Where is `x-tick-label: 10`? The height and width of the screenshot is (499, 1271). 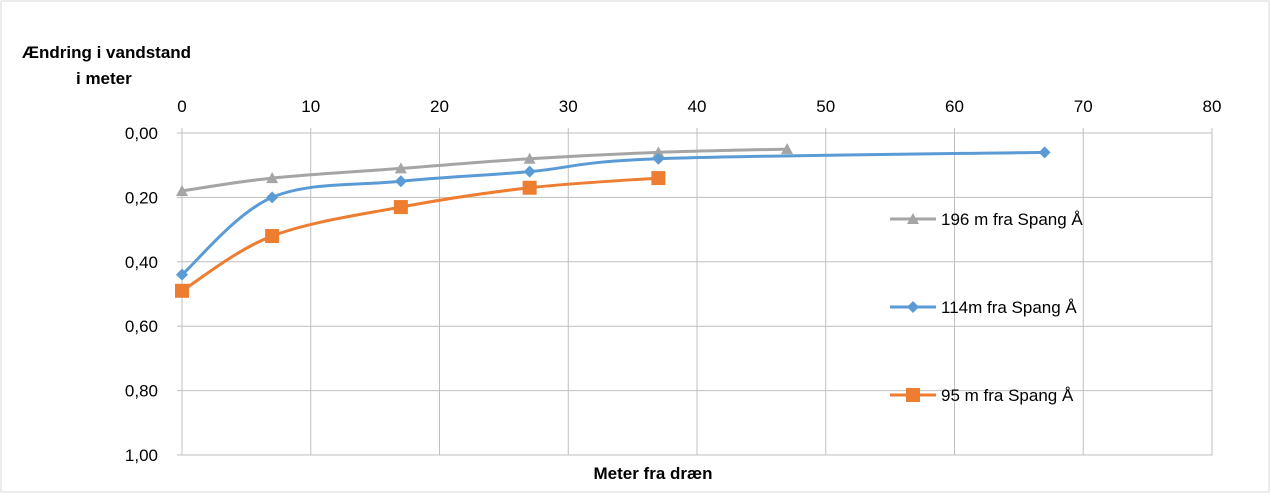 x-tick-label: 10 is located at coordinates (310, 106).